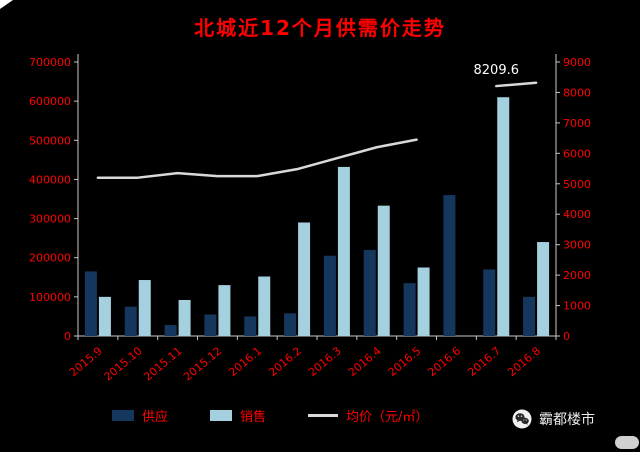 This screenshot has width=640, height=452. Describe the element at coordinates (524, 361) in the screenshot. I see `x-axis-category-label: 2016.8` at that location.